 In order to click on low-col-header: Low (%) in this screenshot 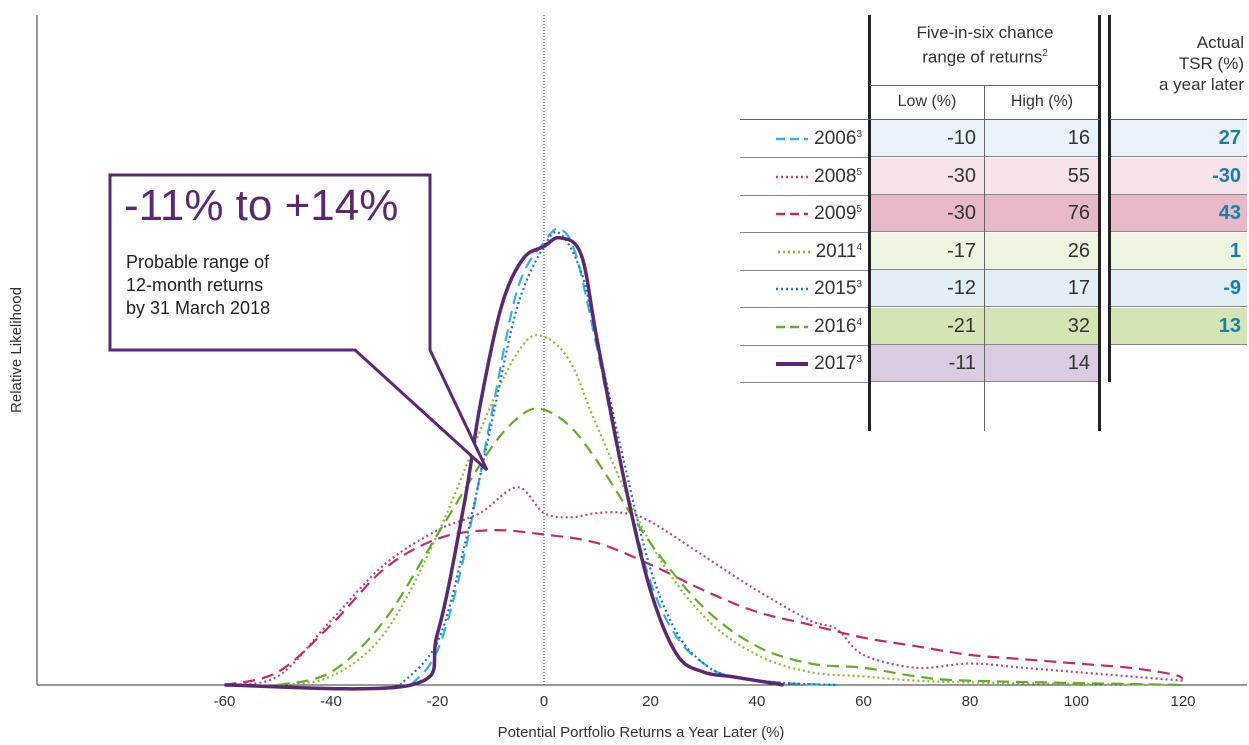, I will do `click(927, 101)`.